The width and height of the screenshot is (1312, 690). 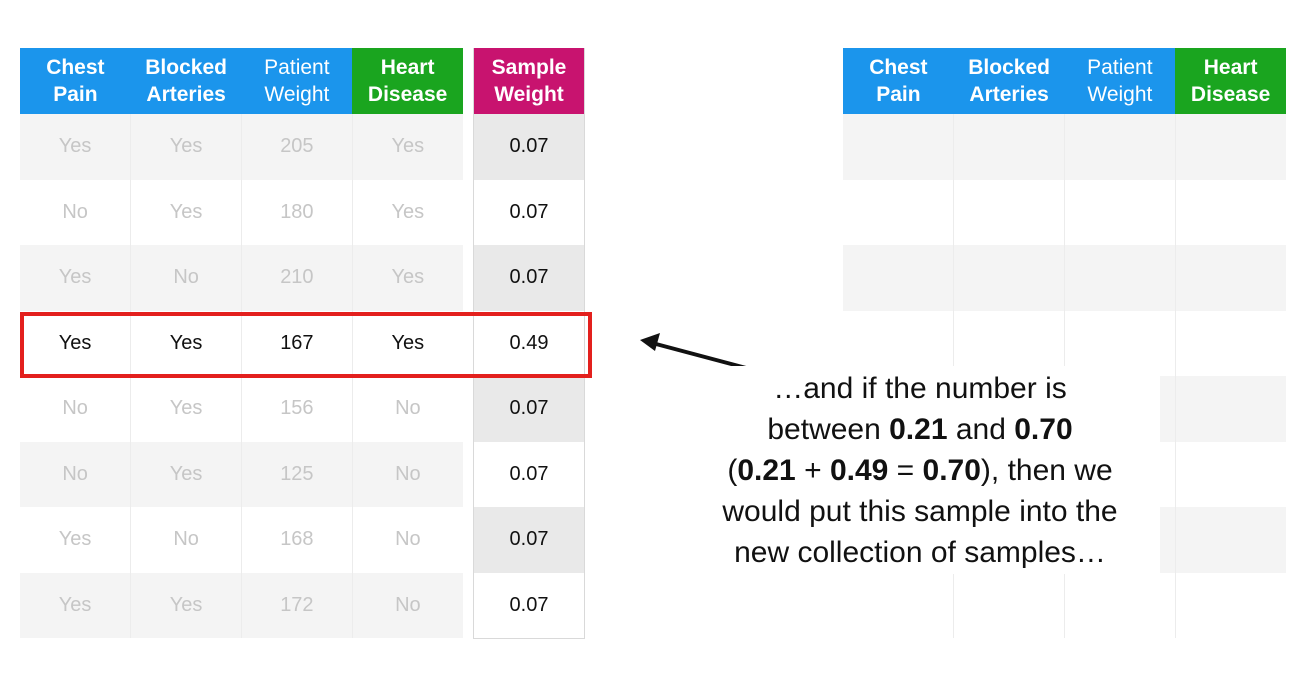 I want to click on weight-cell: 0.49, so click(x=529, y=343).